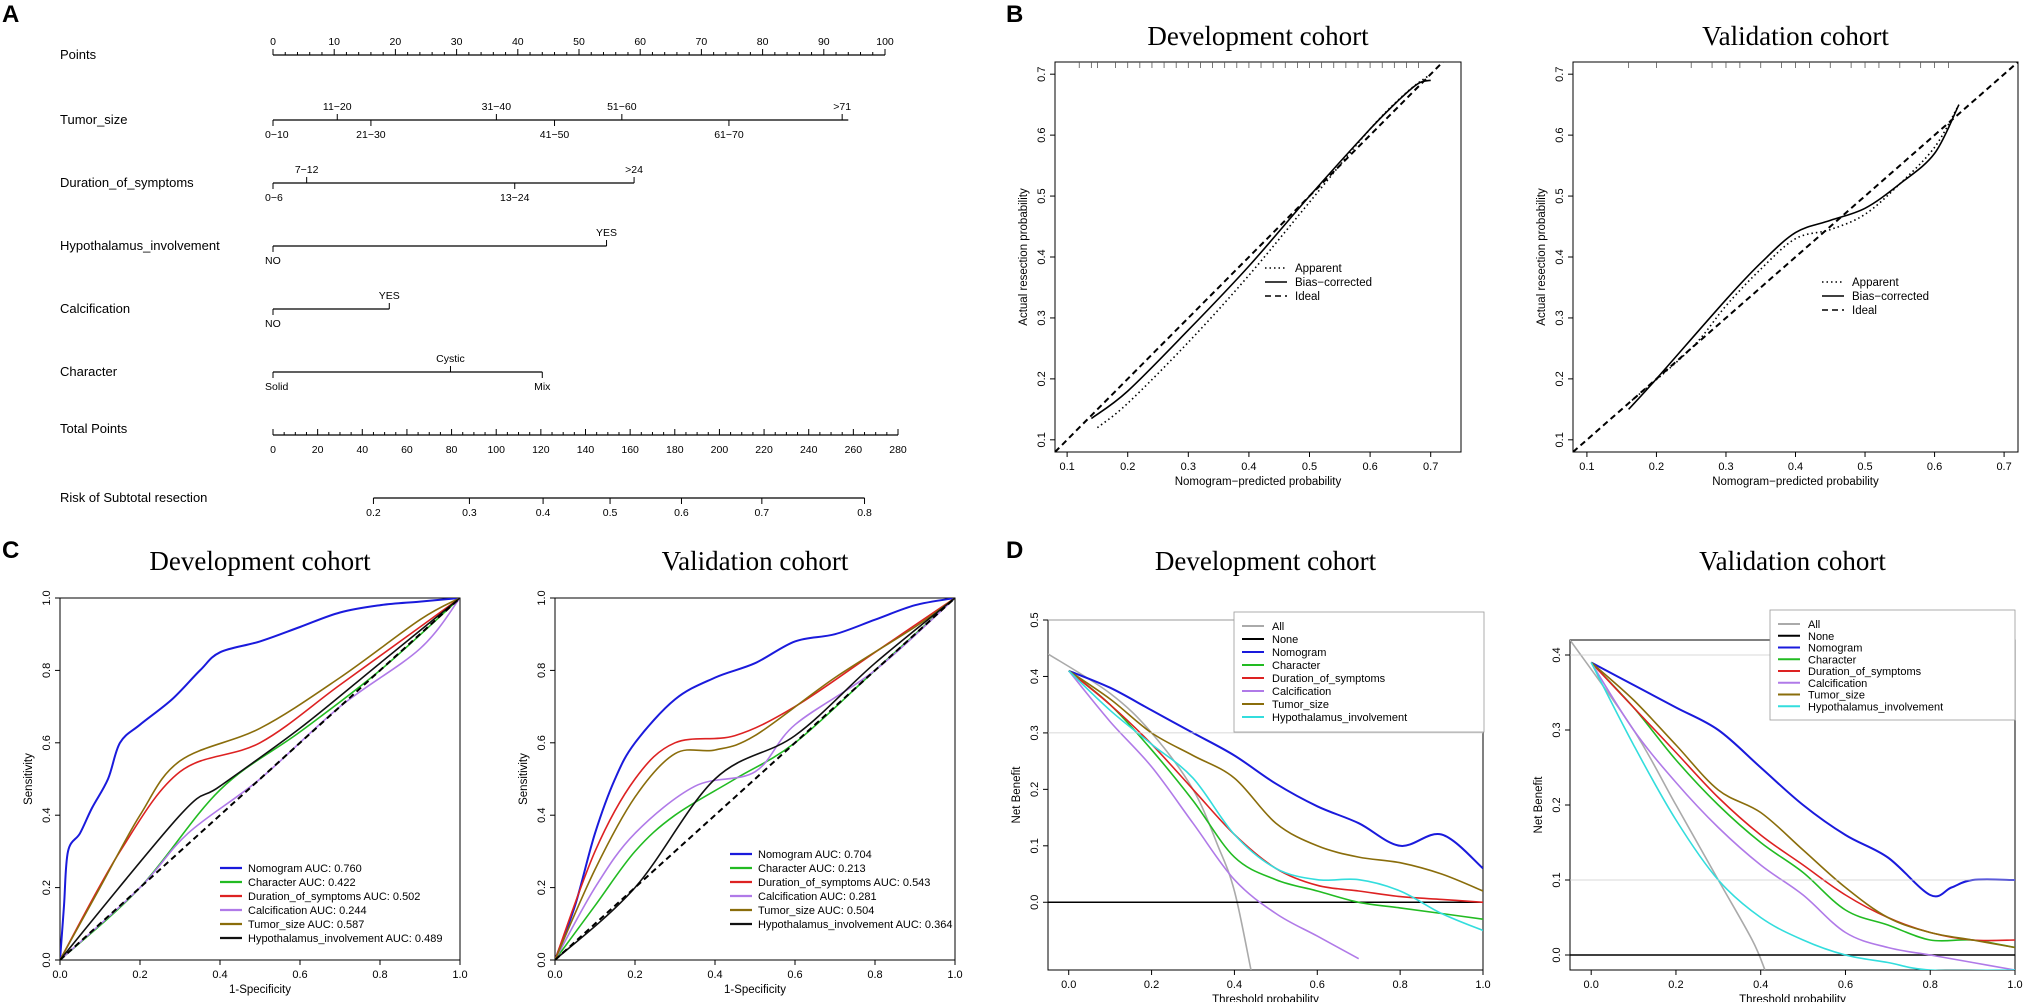 The width and height of the screenshot is (2025, 1002). I want to click on c2-ylabel: Sensitivity, so click(524, 779).